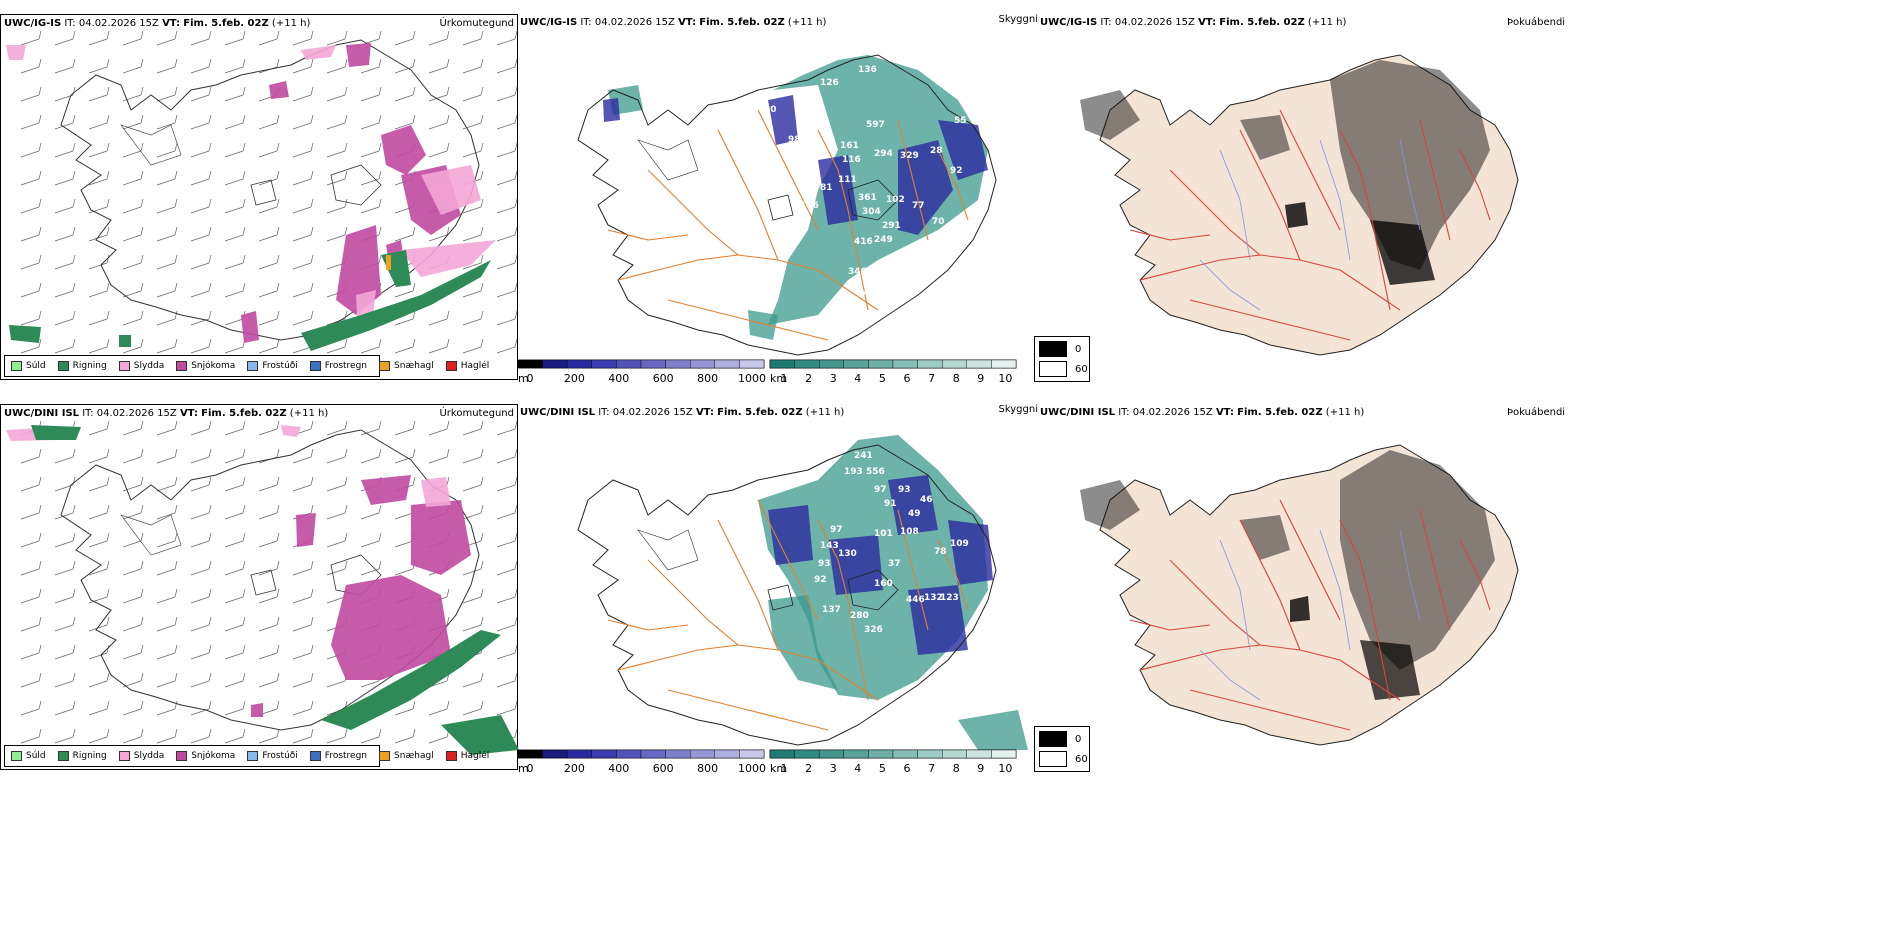  I want to click on precip-map-bottom, so click(262, 587).